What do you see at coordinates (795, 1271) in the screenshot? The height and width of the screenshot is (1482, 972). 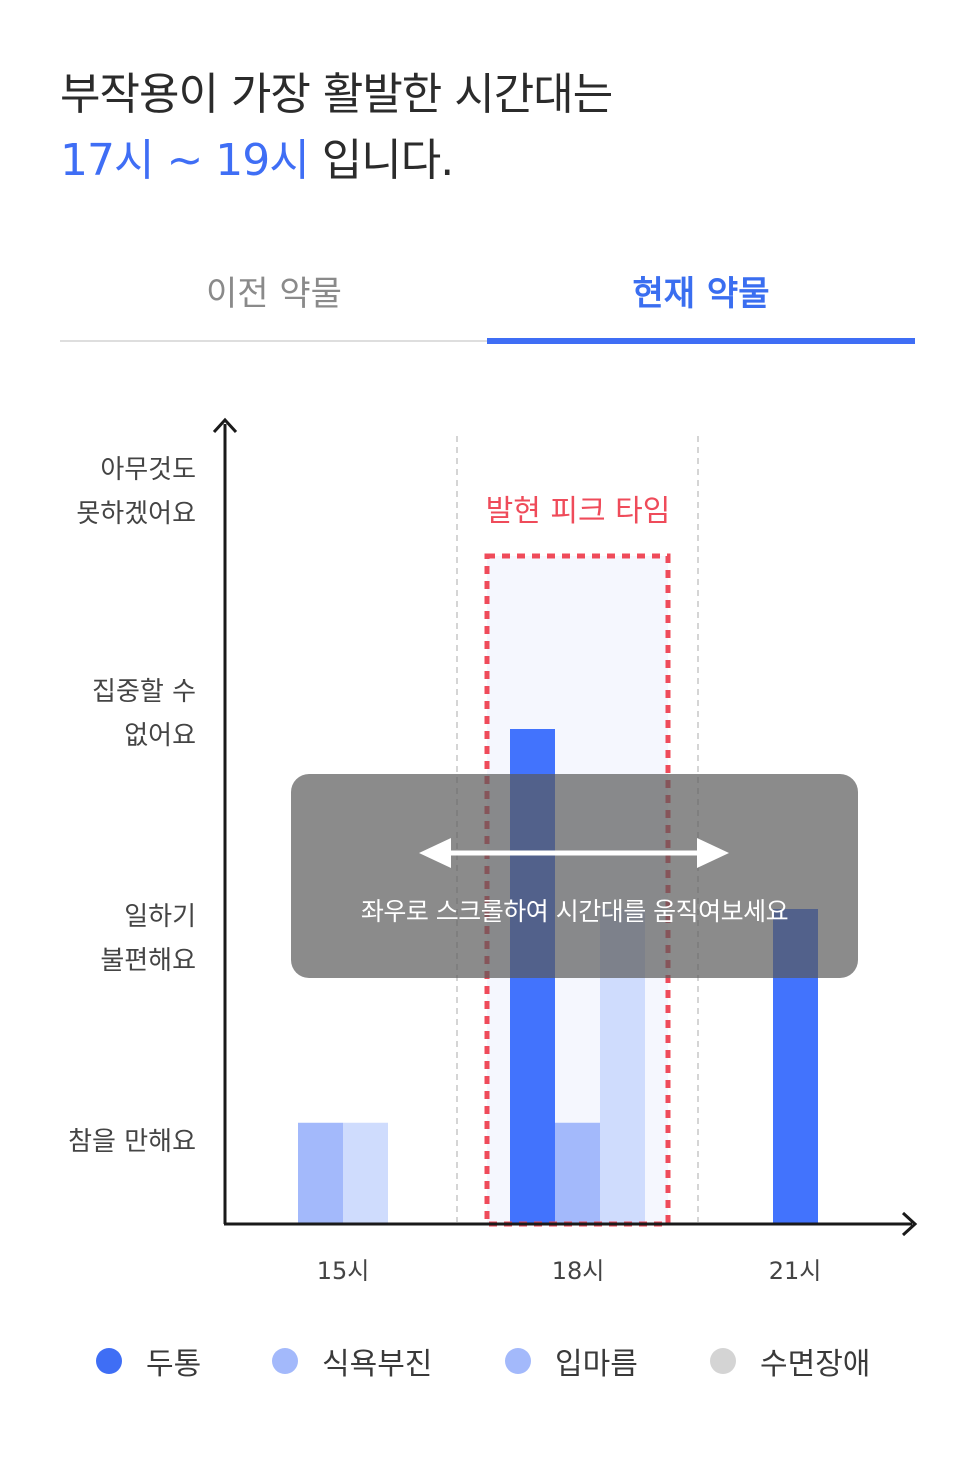 I see `x-tick-21: 21시` at bounding box center [795, 1271].